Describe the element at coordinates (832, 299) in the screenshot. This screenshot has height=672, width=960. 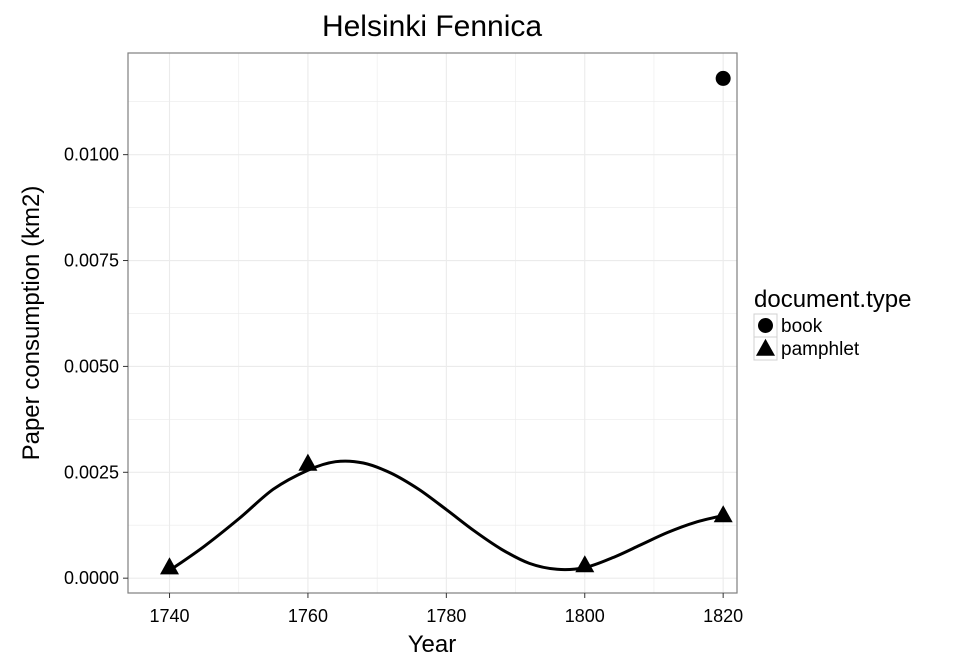
I see `legend-title: document.type` at that location.